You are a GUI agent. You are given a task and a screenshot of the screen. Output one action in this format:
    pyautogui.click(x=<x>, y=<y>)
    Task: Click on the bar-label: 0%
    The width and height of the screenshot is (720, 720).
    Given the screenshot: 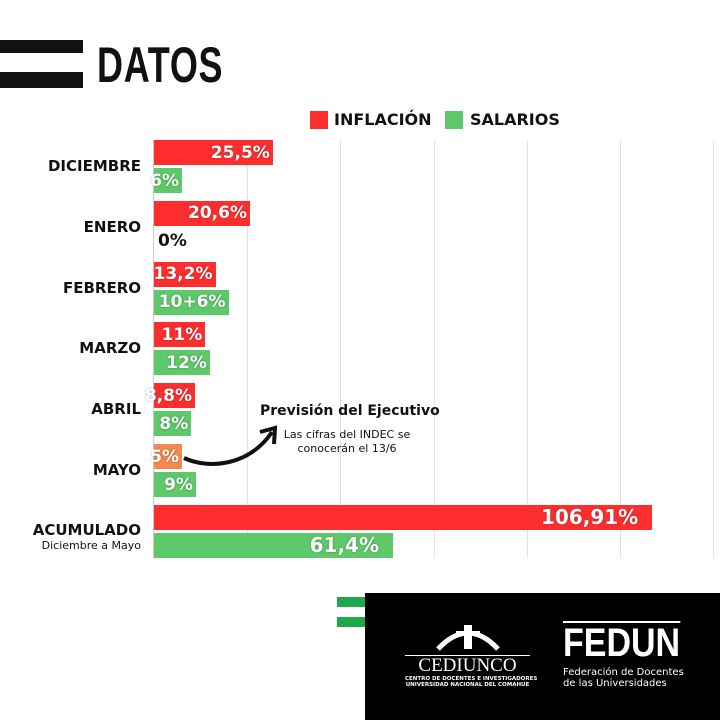 What is the action you would take?
    pyautogui.click(x=172, y=240)
    